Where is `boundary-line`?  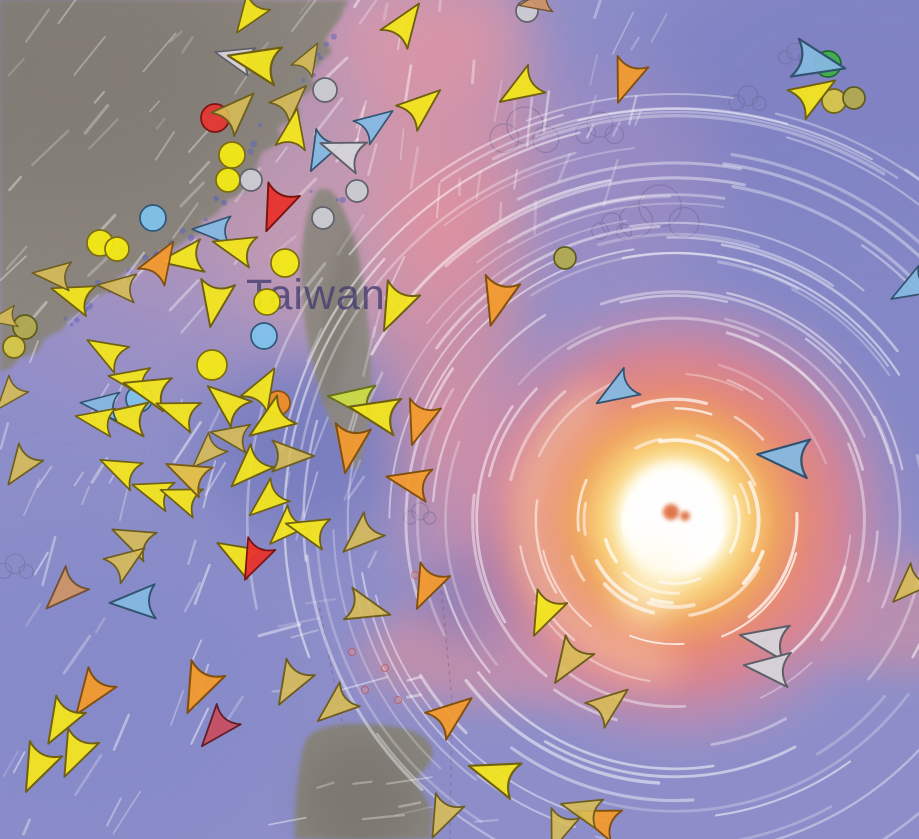 boundary-line is located at coordinates (446, 706).